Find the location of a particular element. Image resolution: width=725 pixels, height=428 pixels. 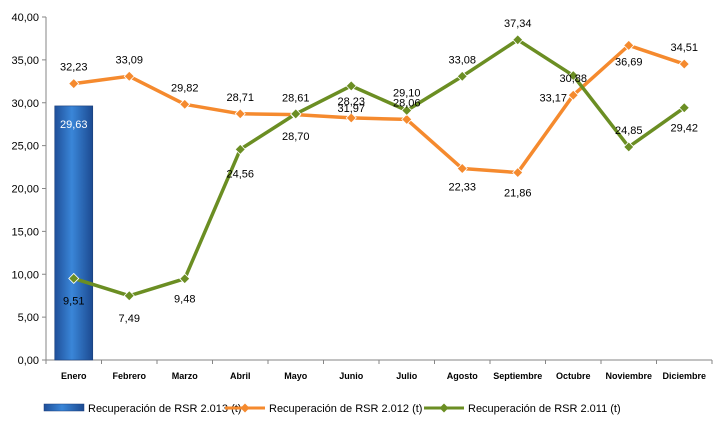

line-data-label: 28,70 is located at coordinates (296, 137).